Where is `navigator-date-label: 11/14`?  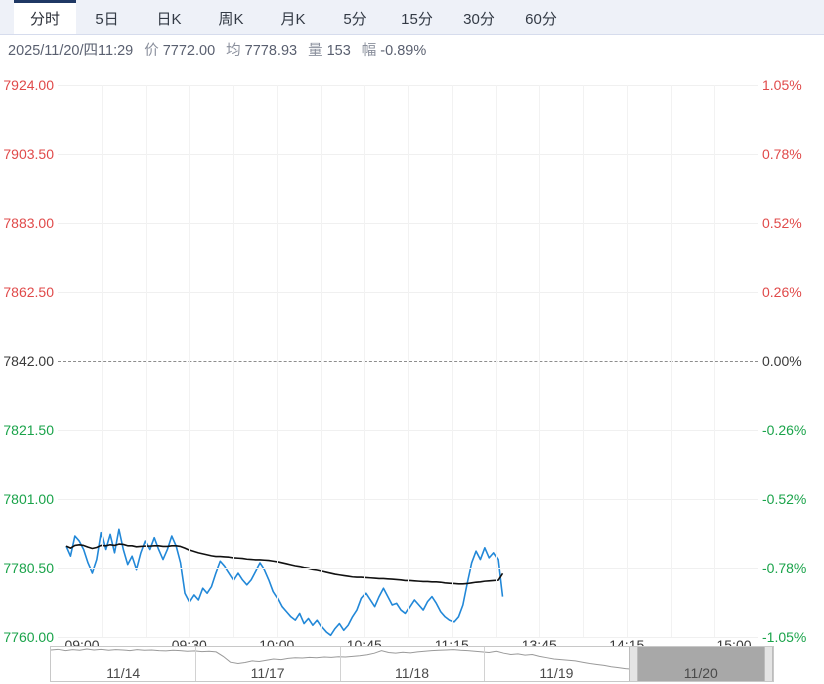
navigator-date-label: 11/14 is located at coordinates (123, 673).